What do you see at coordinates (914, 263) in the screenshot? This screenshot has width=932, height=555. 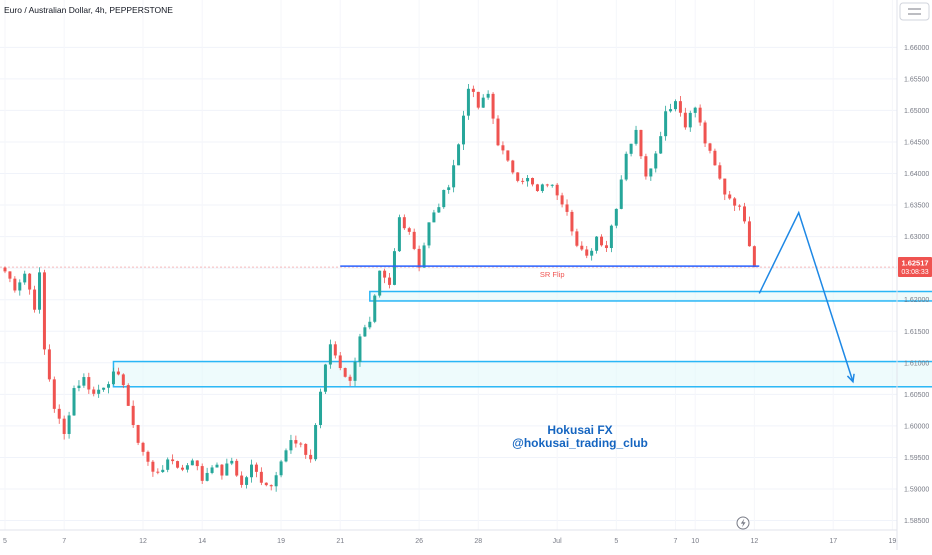 I see `current-price-value: 1.62517` at bounding box center [914, 263].